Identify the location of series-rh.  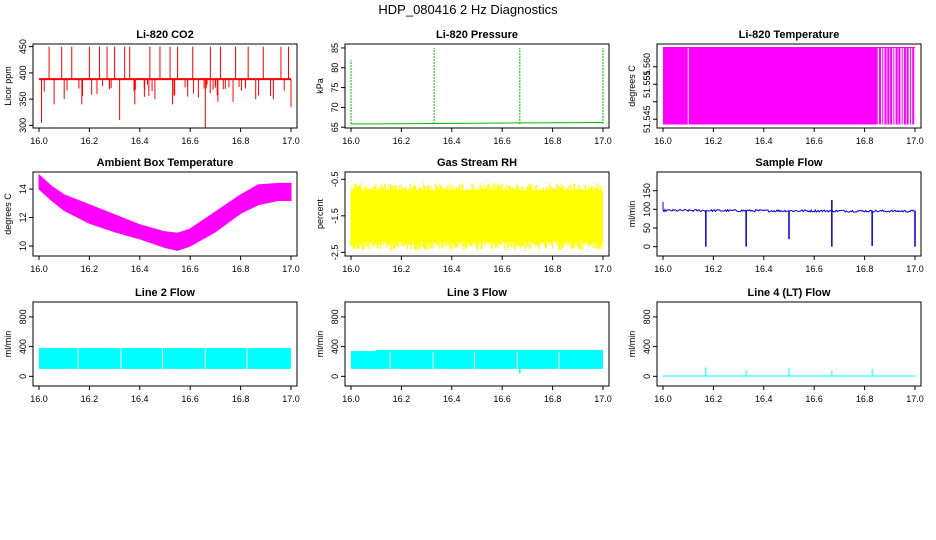
(476, 217).